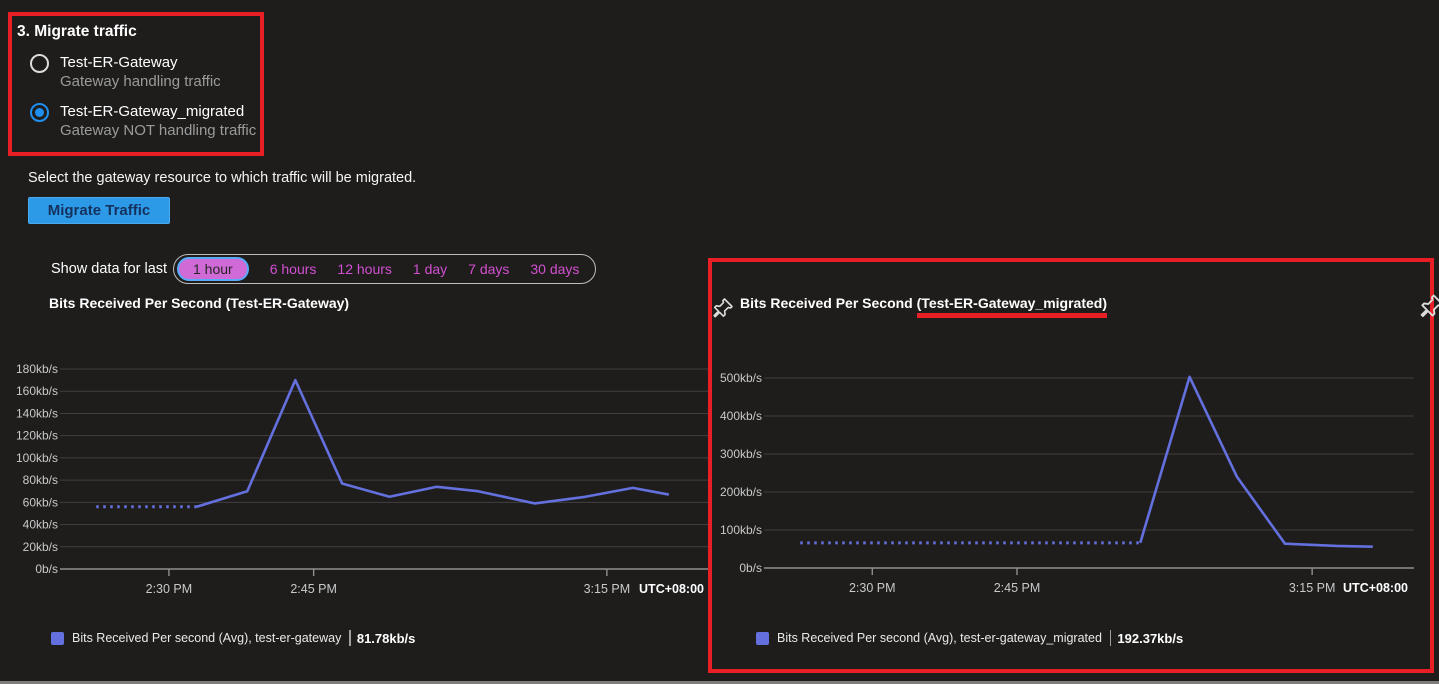 This screenshot has height=684, width=1439. What do you see at coordinates (213, 269) in the screenshot?
I see `time-option-1-hour: 1 hour` at bounding box center [213, 269].